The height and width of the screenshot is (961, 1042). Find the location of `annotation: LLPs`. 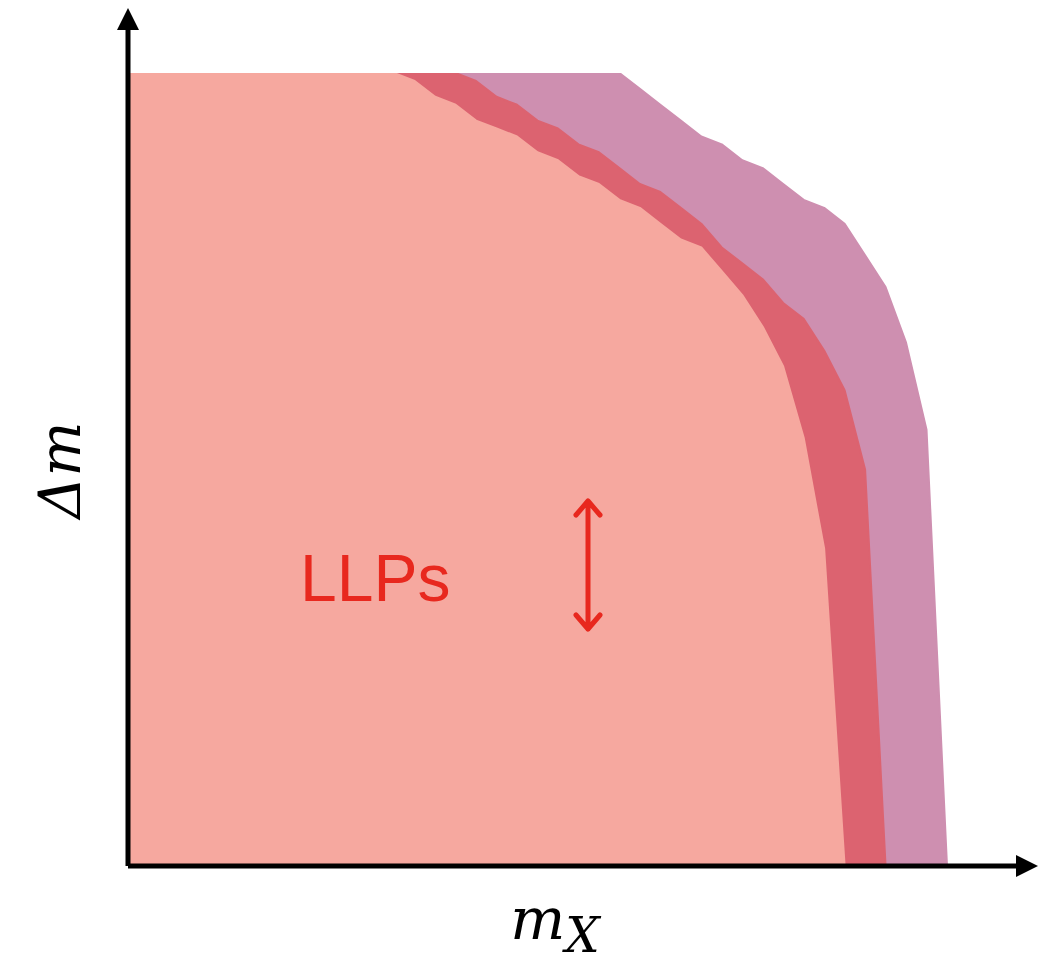

annotation: LLPs is located at coordinates (375, 578).